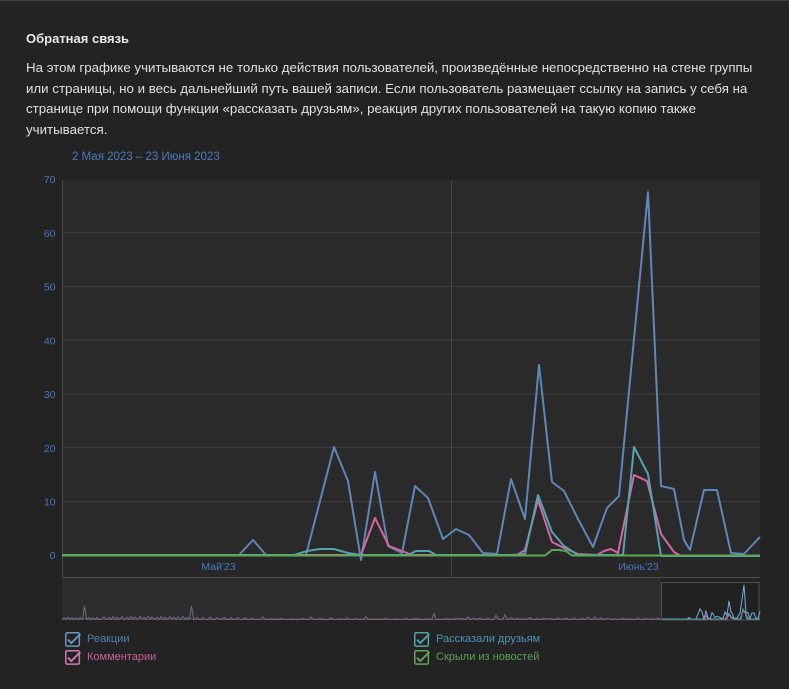  What do you see at coordinates (50, 449) in the screenshot?
I see `svg-text: 20` at bounding box center [50, 449].